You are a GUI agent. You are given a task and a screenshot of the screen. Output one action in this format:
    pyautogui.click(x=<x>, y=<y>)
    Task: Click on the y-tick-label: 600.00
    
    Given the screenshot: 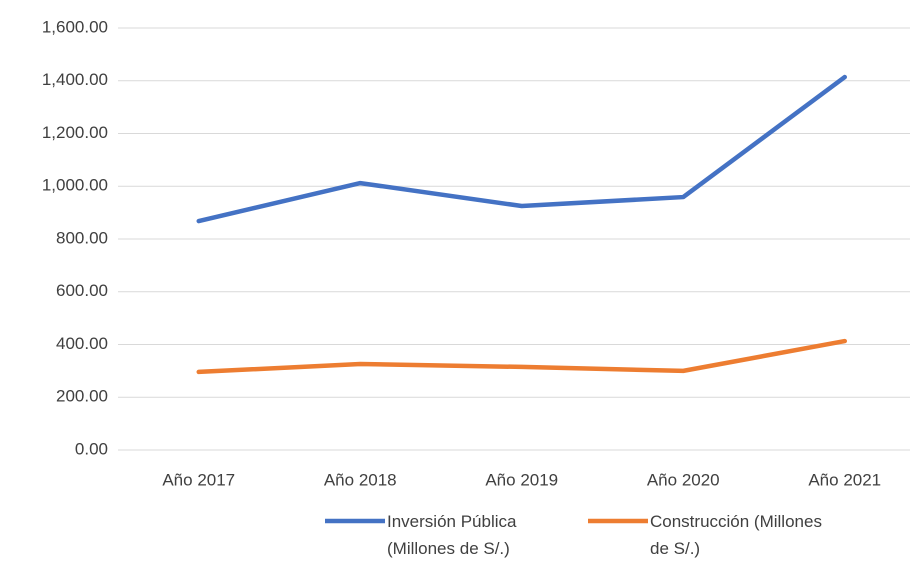 What is the action you would take?
    pyautogui.click(x=82, y=290)
    